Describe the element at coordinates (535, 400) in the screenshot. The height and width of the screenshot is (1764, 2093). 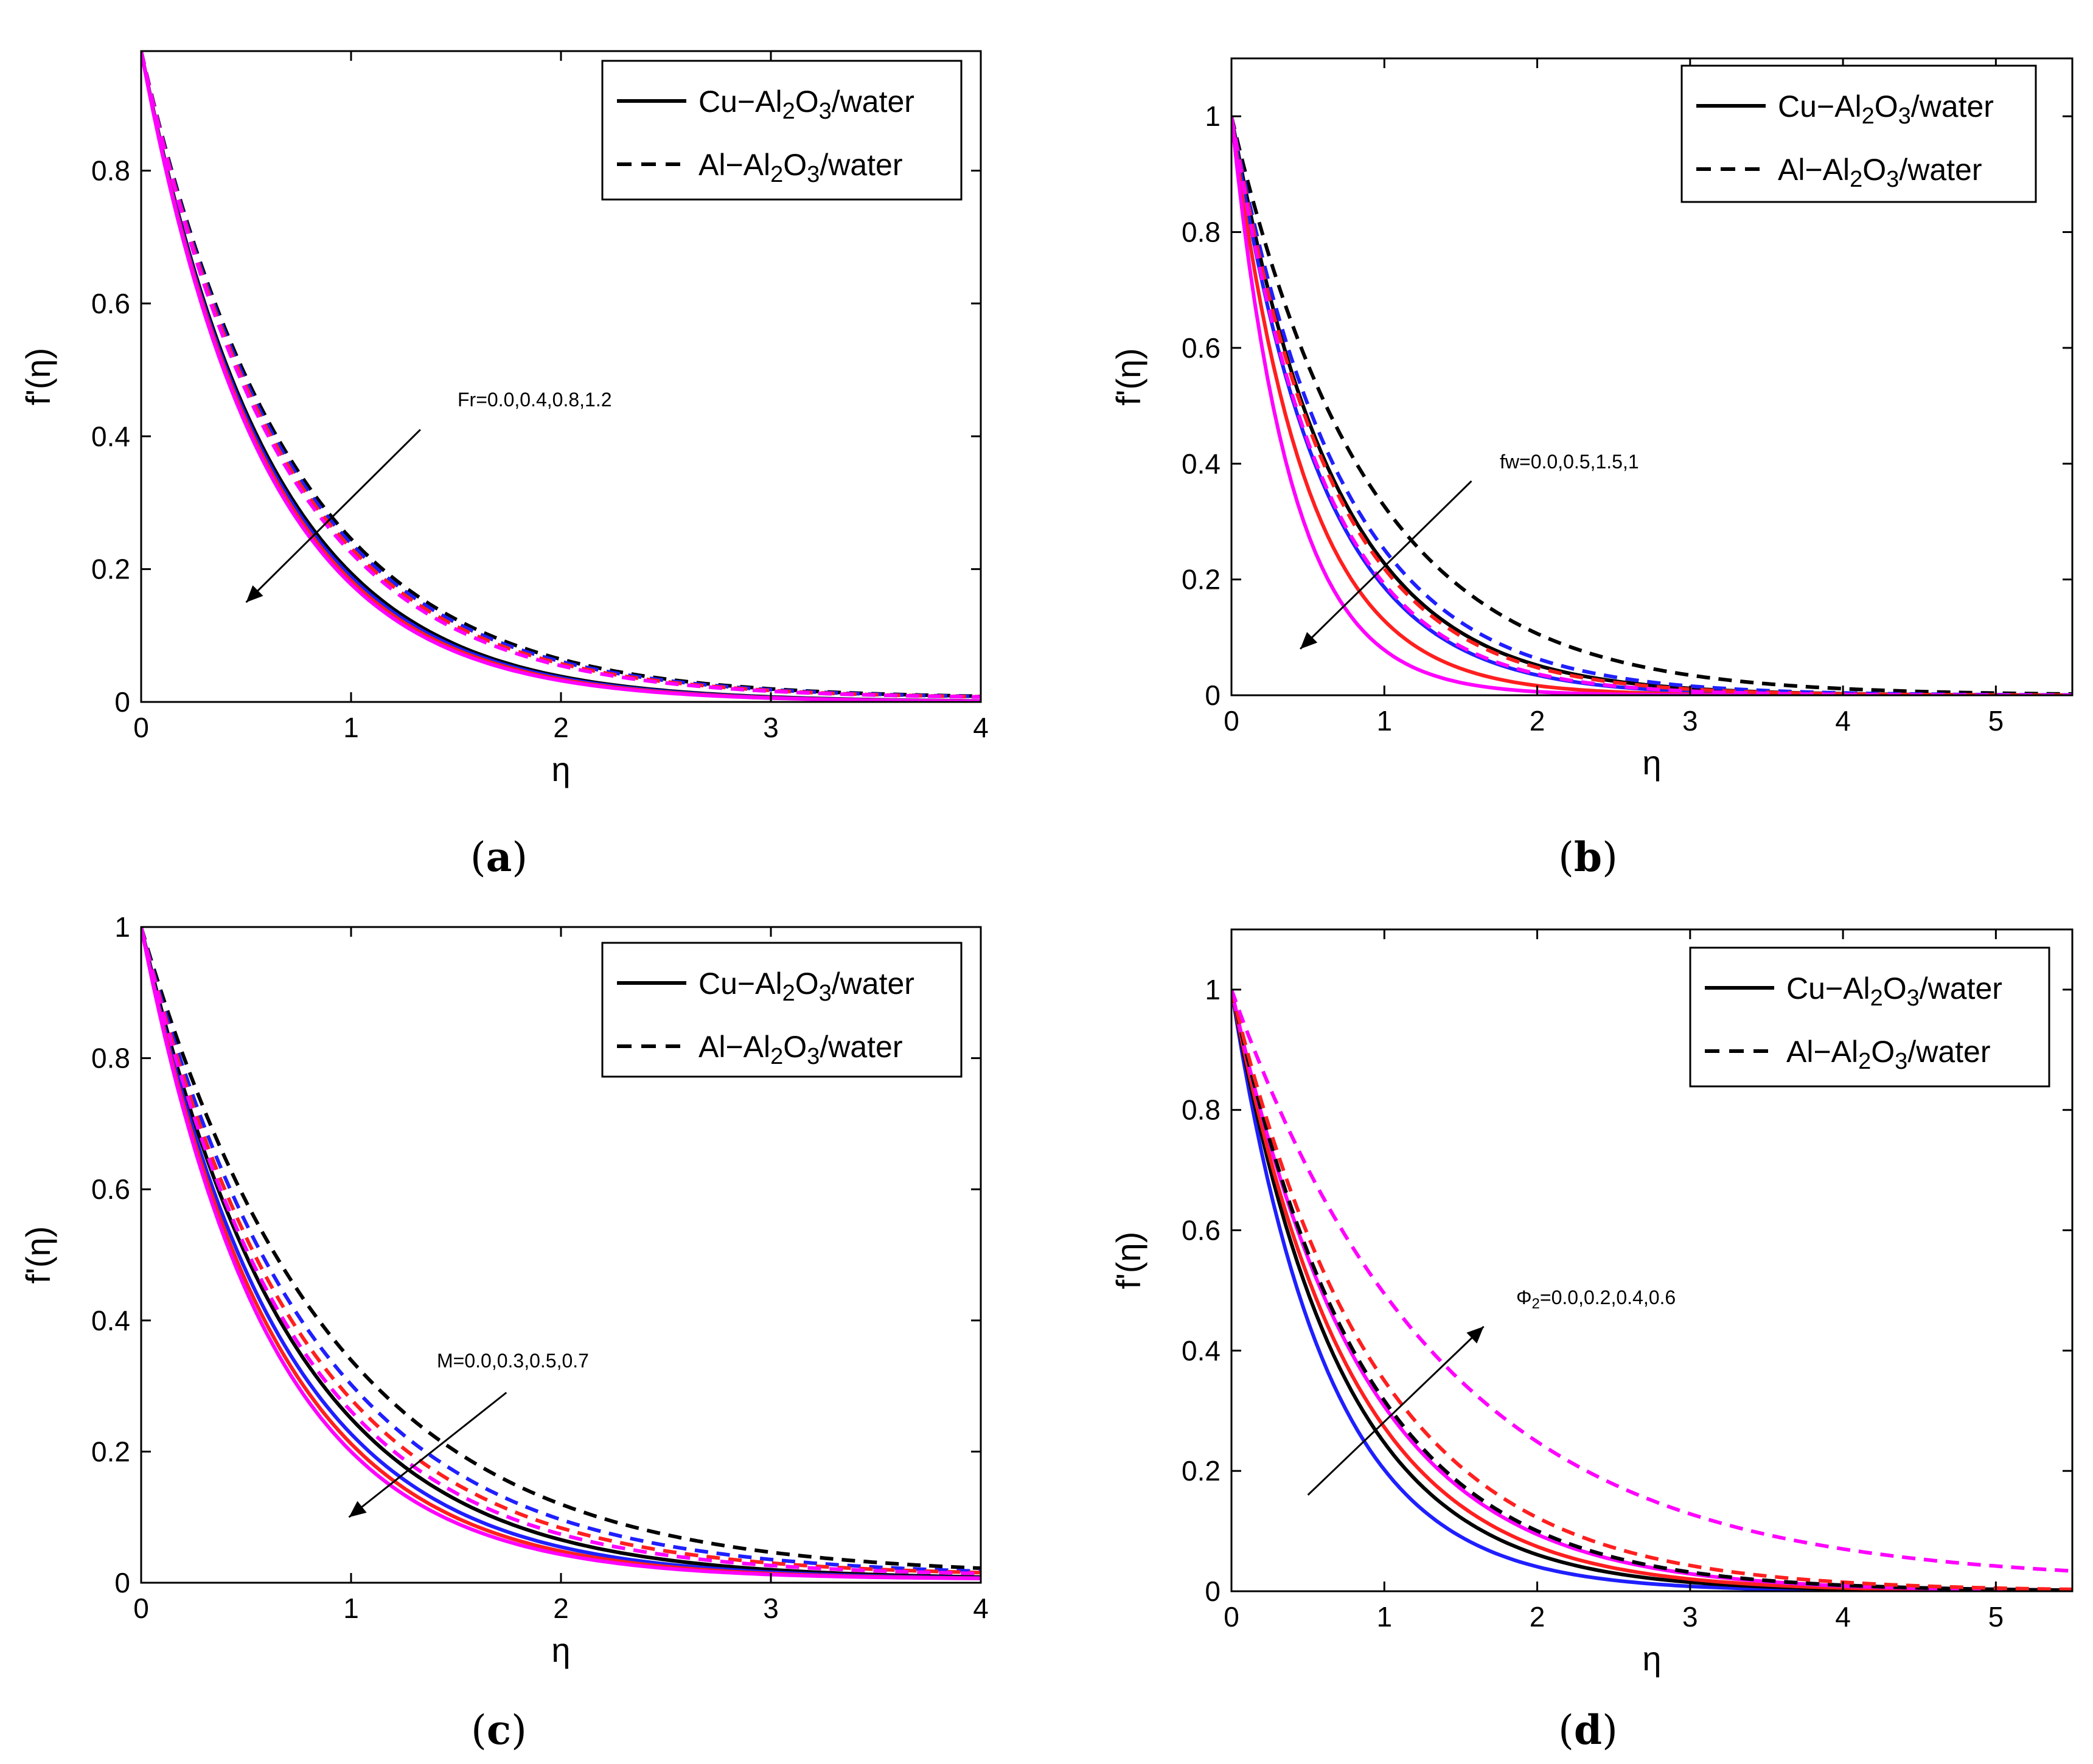
I see `annotation-text: Fr=0.0,0.4,0.8,1.2` at that location.